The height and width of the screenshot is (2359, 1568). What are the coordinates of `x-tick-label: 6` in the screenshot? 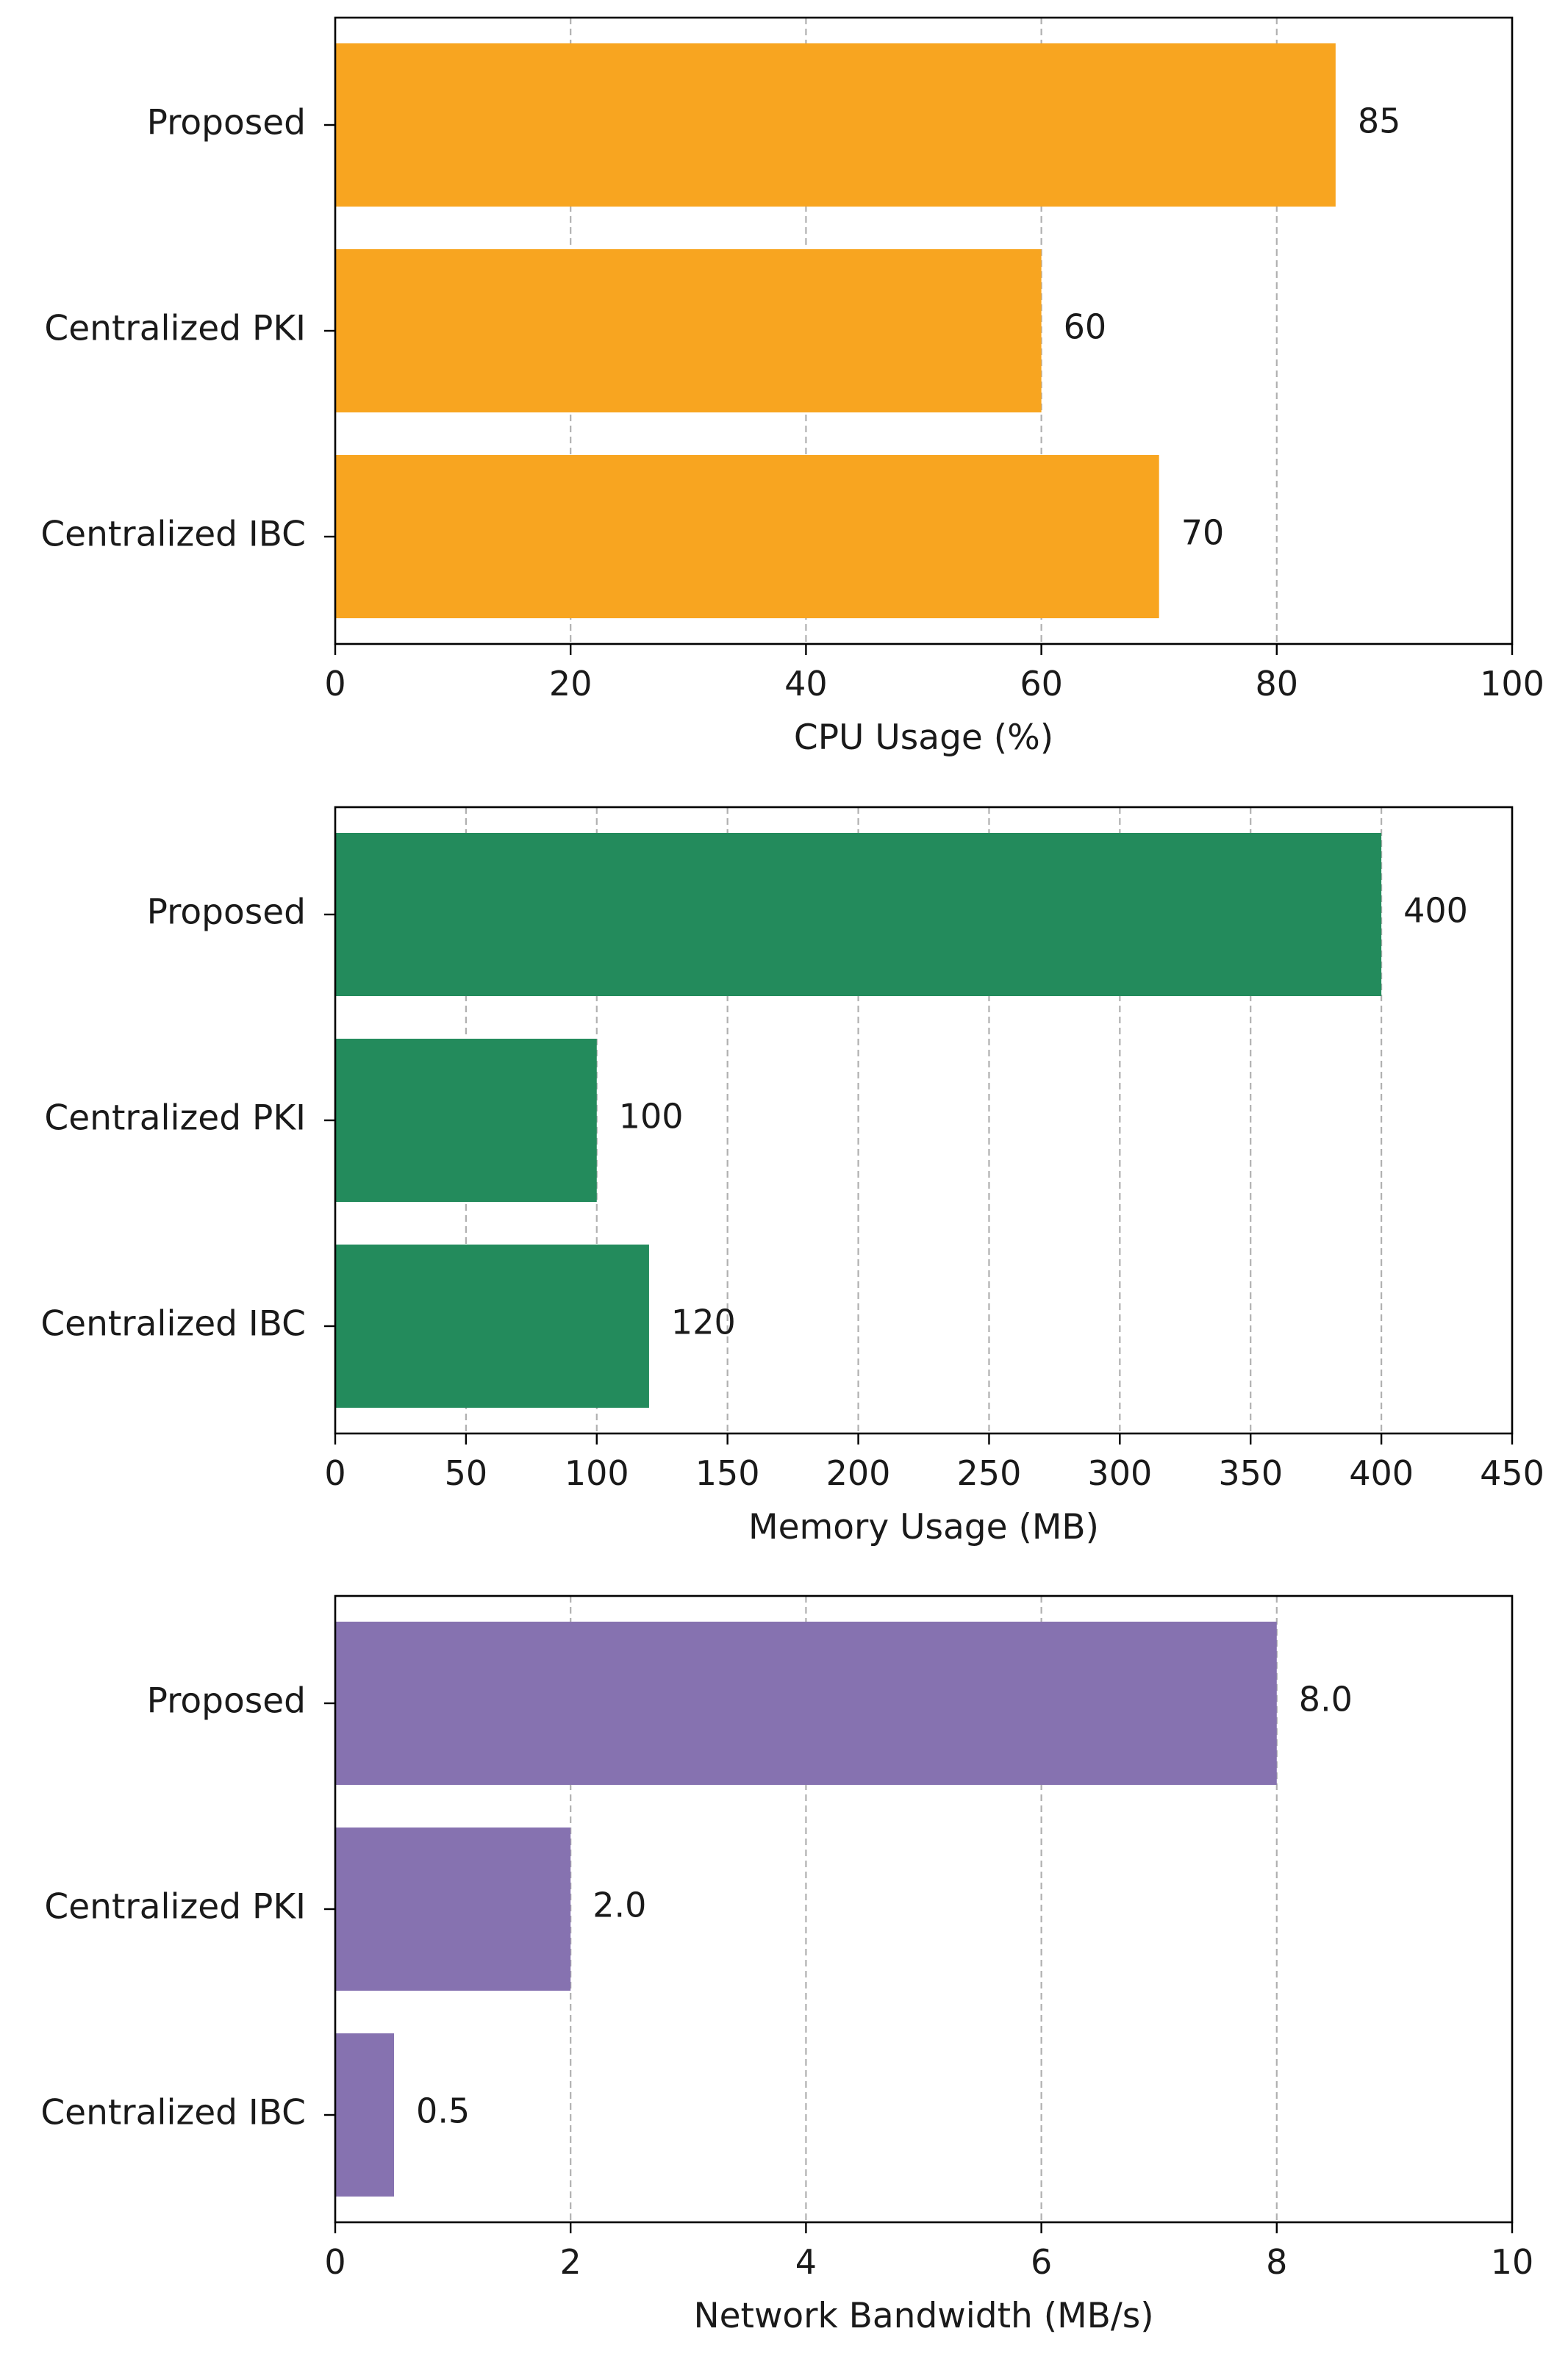 It's located at (1041, 2262).